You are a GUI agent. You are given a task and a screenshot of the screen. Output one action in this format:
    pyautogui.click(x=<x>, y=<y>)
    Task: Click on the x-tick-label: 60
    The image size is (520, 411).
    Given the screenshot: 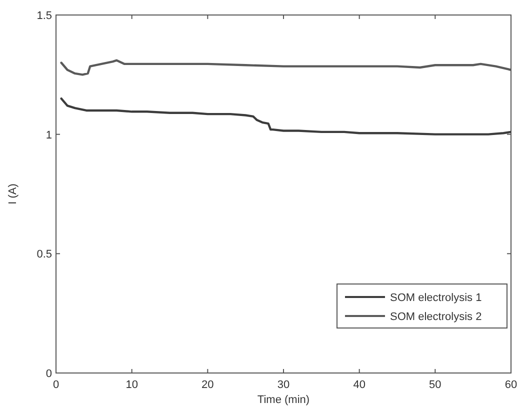 What is the action you would take?
    pyautogui.click(x=511, y=385)
    